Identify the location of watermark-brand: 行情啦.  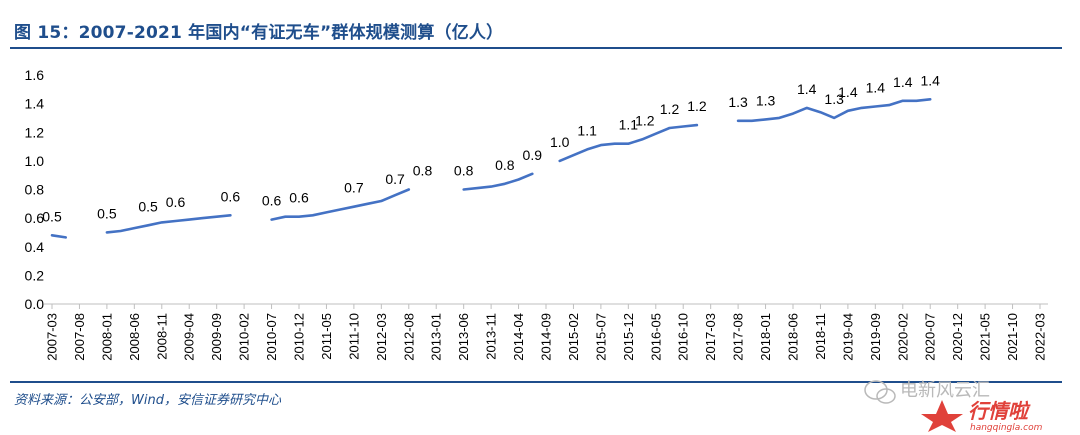
(999, 411).